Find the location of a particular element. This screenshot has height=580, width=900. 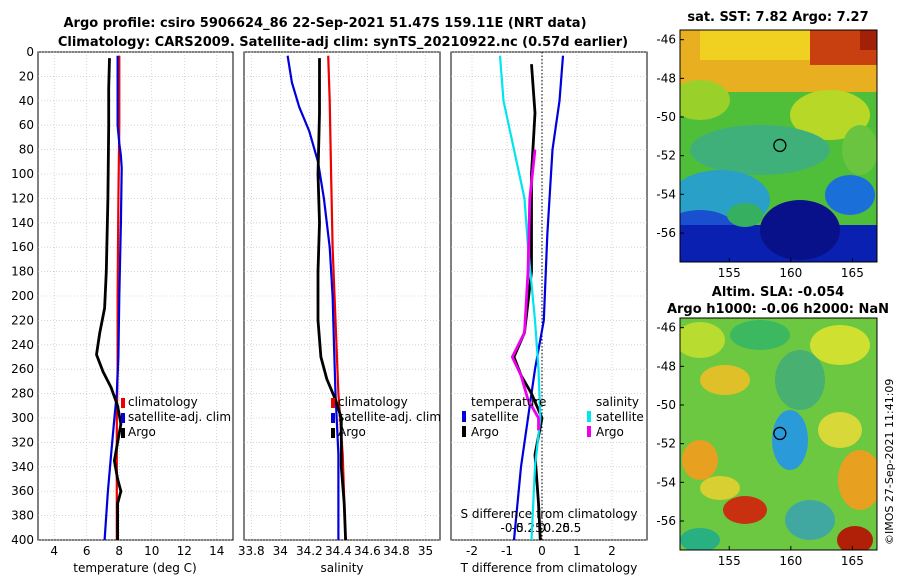

series-line-argo is located at coordinates (331, 299).